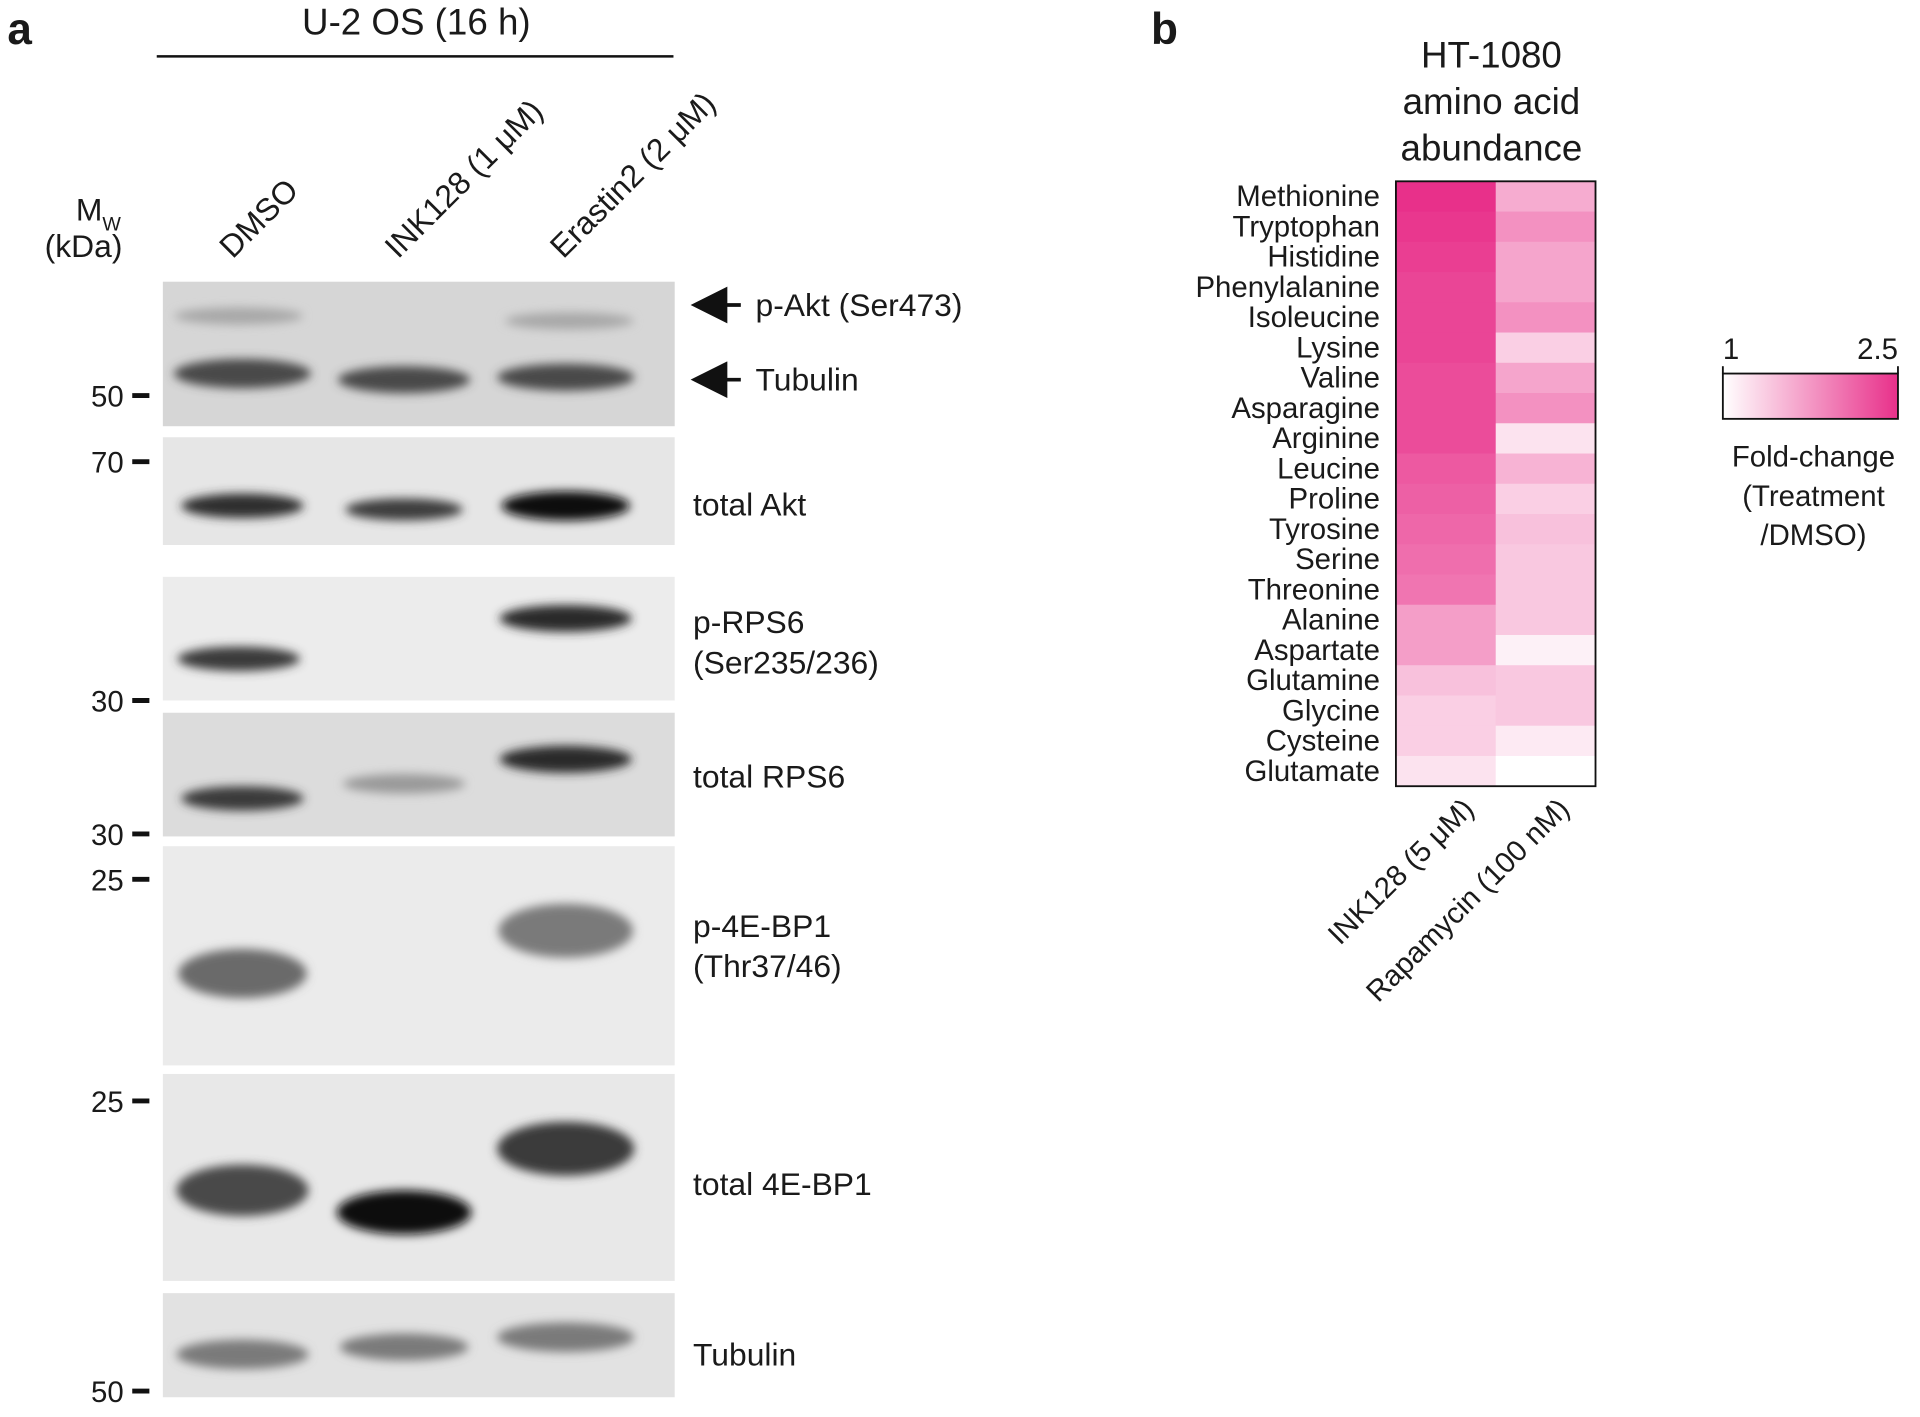 This screenshot has width=1920, height=1417. I want to click on row-label: Aspartate, so click(1317, 650).